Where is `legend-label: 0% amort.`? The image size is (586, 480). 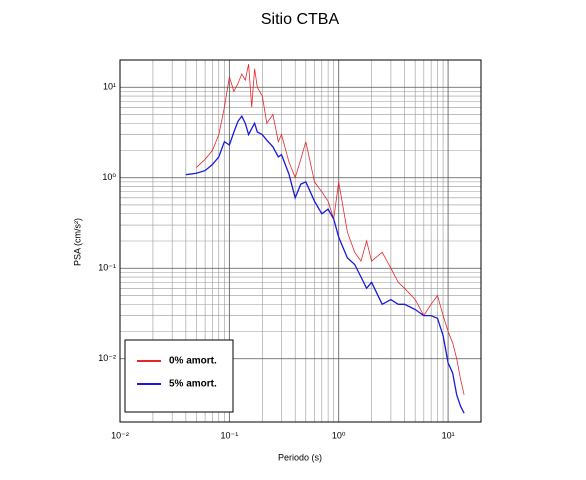 legend-label: 0% amort. is located at coordinates (193, 361).